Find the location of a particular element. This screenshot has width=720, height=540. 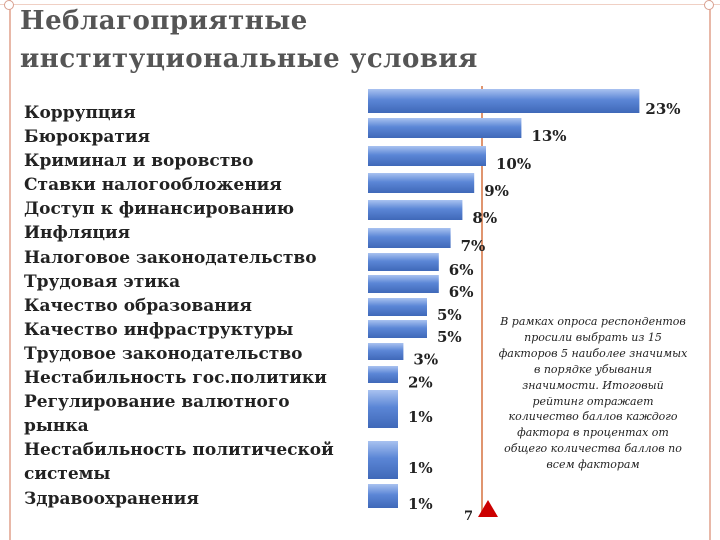

triangle-marker-icon is located at coordinates (488, 508).